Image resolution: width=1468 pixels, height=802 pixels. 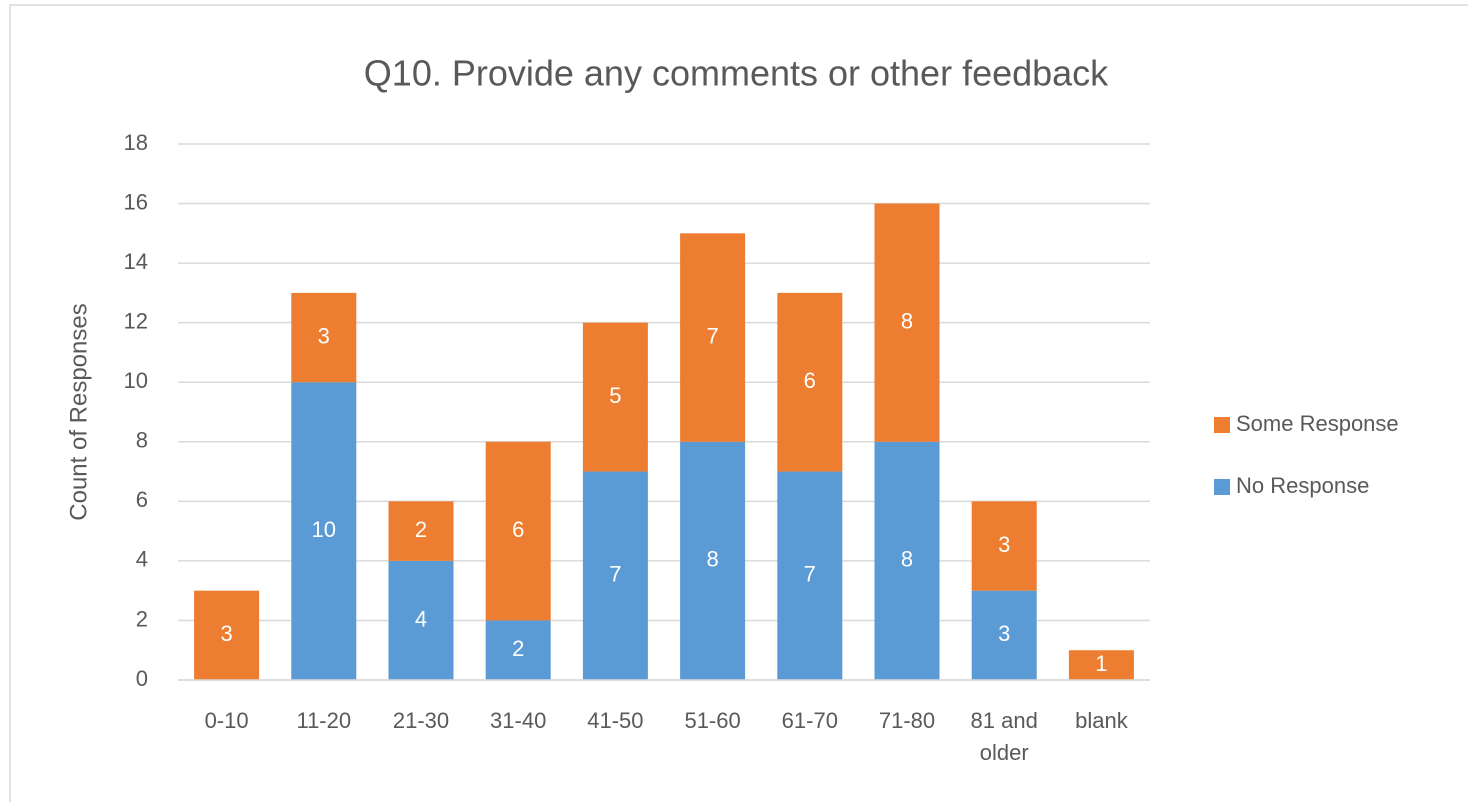 I want to click on y-tick-label: 2, so click(x=142, y=618).